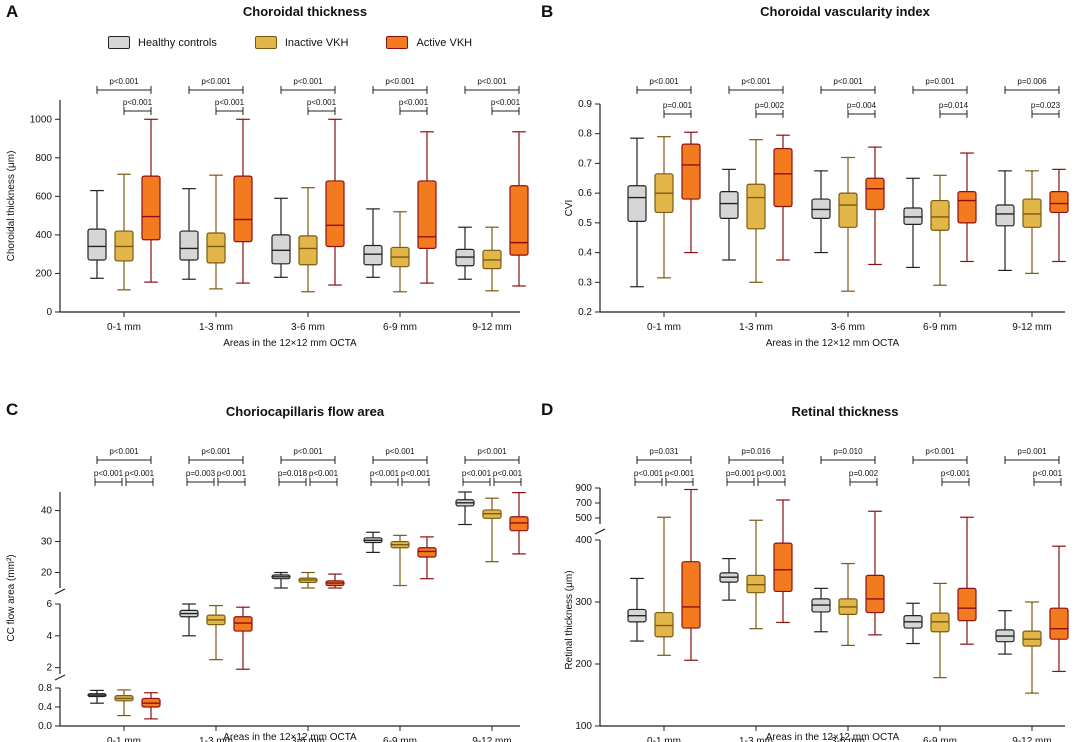 The width and height of the screenshot is (1084, 742). I want to click on pbracket-right-A-0-label: p<0.001, so click(138, 102).